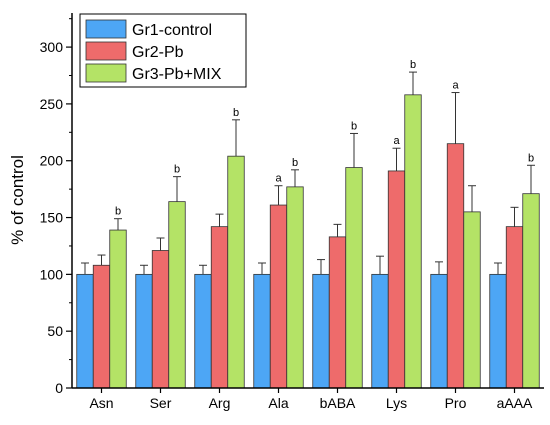 This screenshot has width=550, height=425. I want to click on x-tick-label: Ala, so click(278, 403).